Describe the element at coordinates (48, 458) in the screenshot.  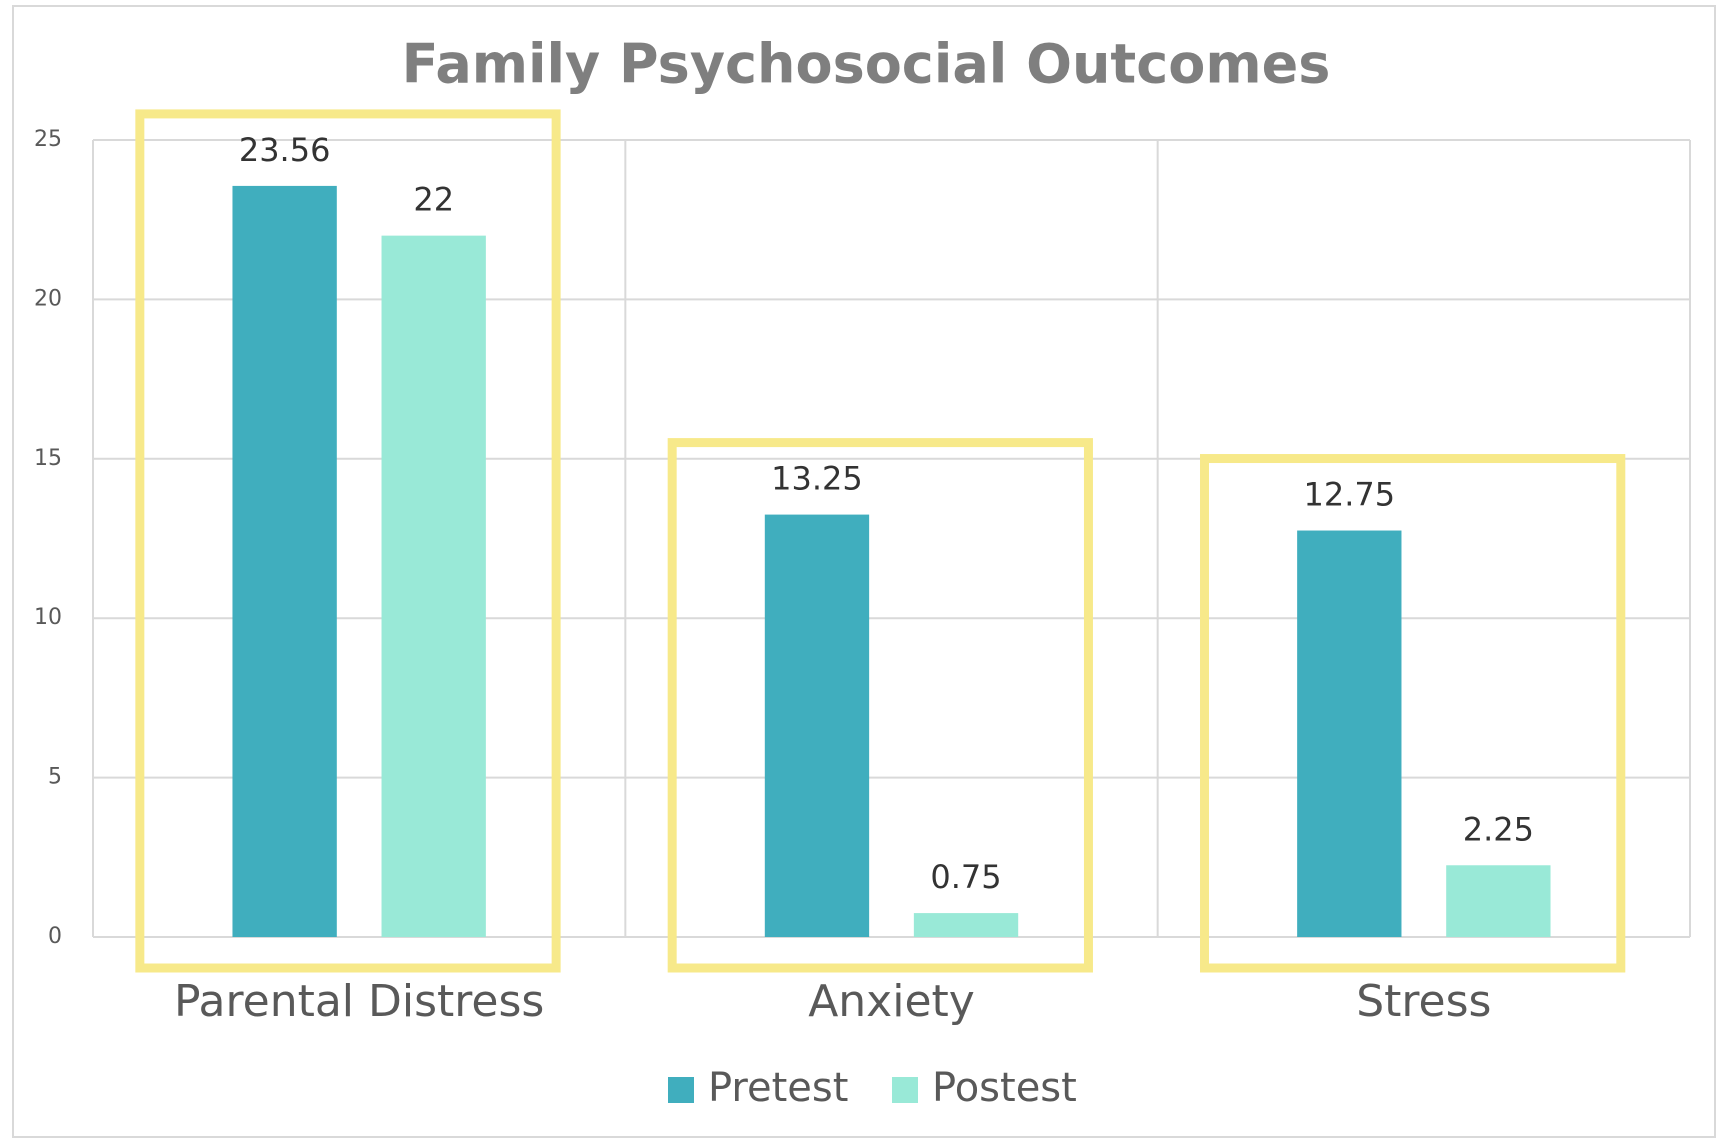
I see `y-tick-label: 15` at that location.